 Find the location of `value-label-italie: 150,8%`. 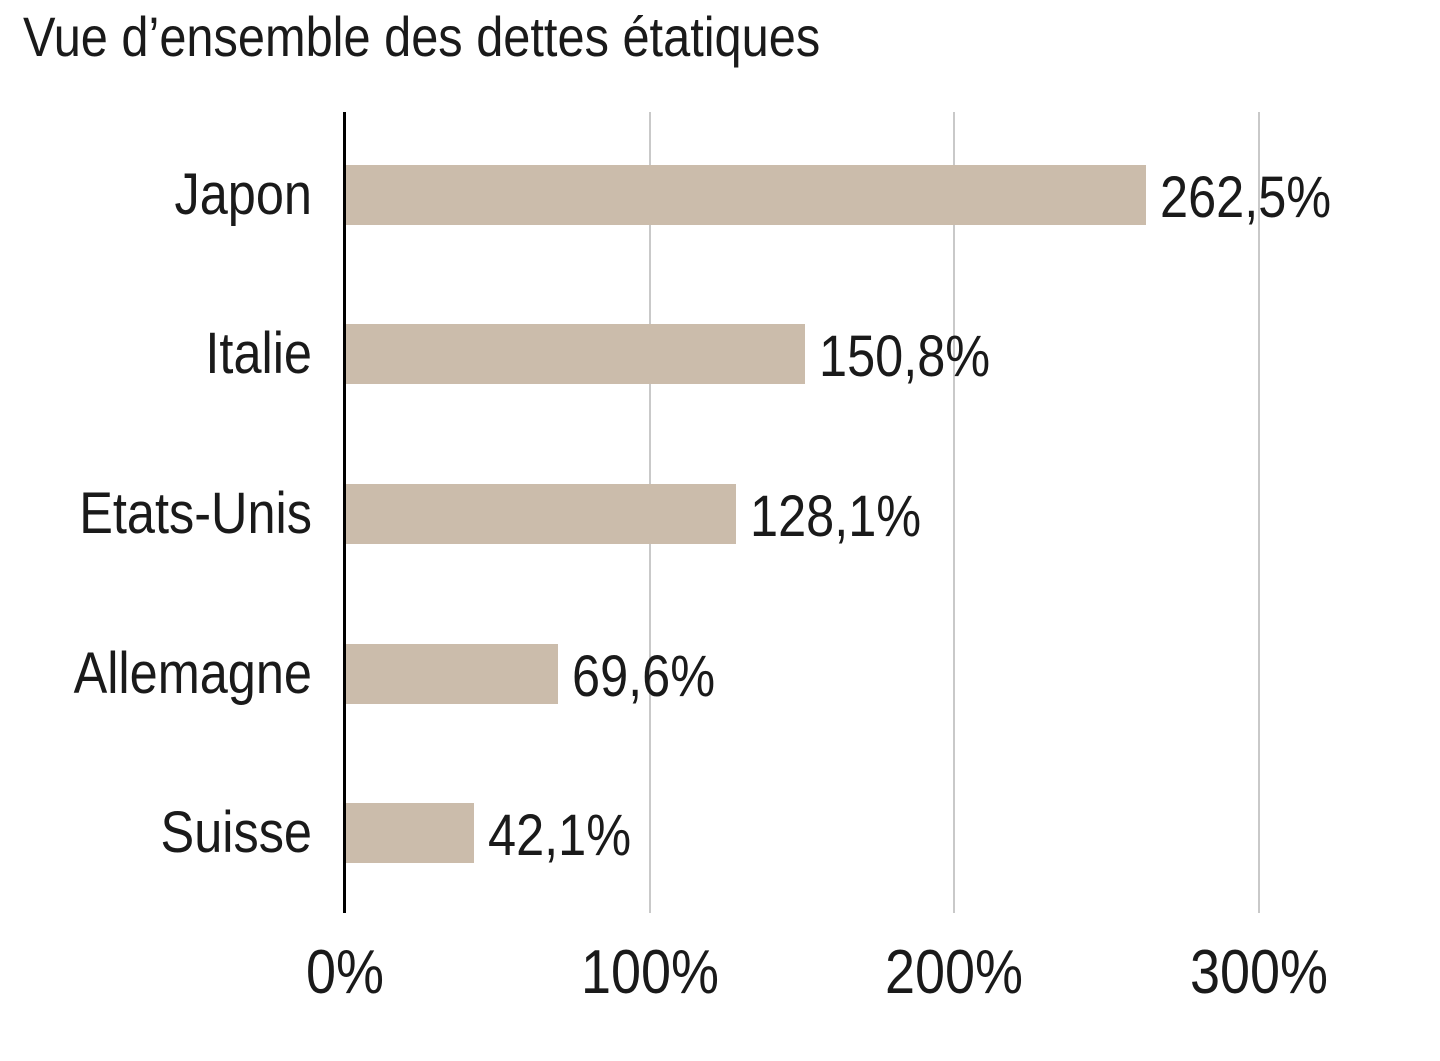

value-label-italie: 150,8% is located at coordinates (905, 357).